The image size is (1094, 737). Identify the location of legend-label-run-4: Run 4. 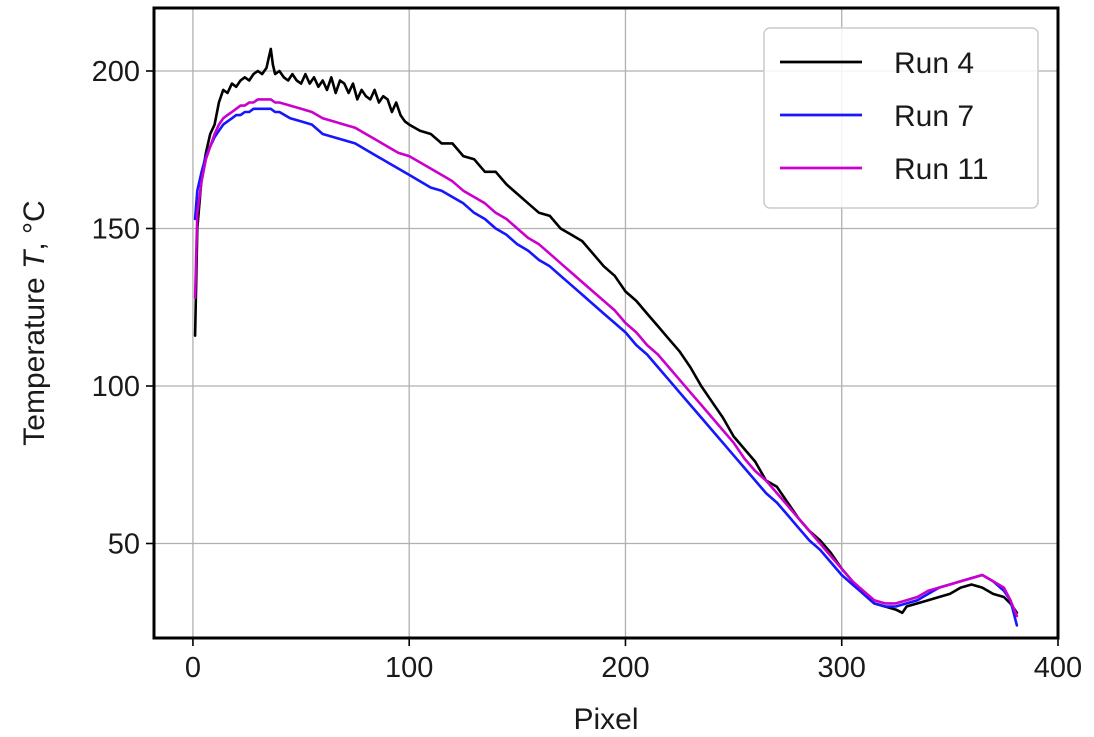
(934, 63).